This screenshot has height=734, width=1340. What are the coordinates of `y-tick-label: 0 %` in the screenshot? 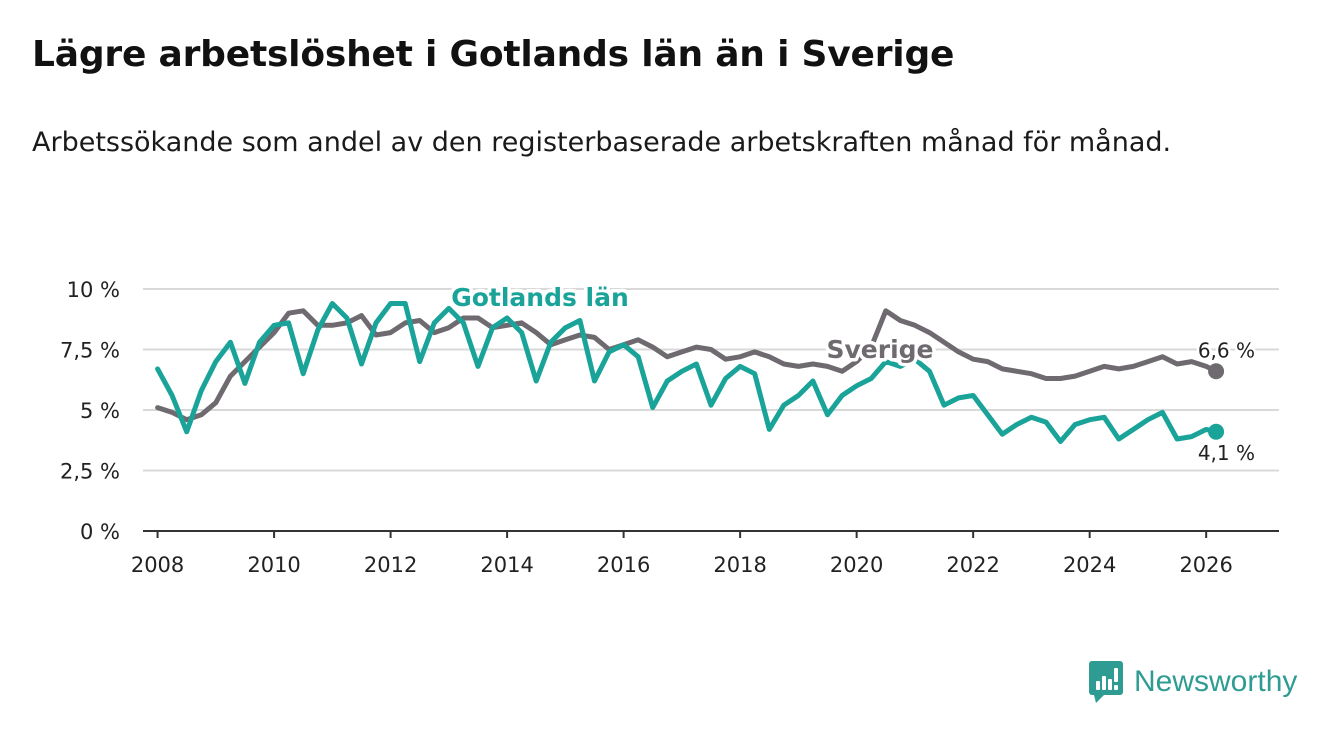 It's located at (100, 532).